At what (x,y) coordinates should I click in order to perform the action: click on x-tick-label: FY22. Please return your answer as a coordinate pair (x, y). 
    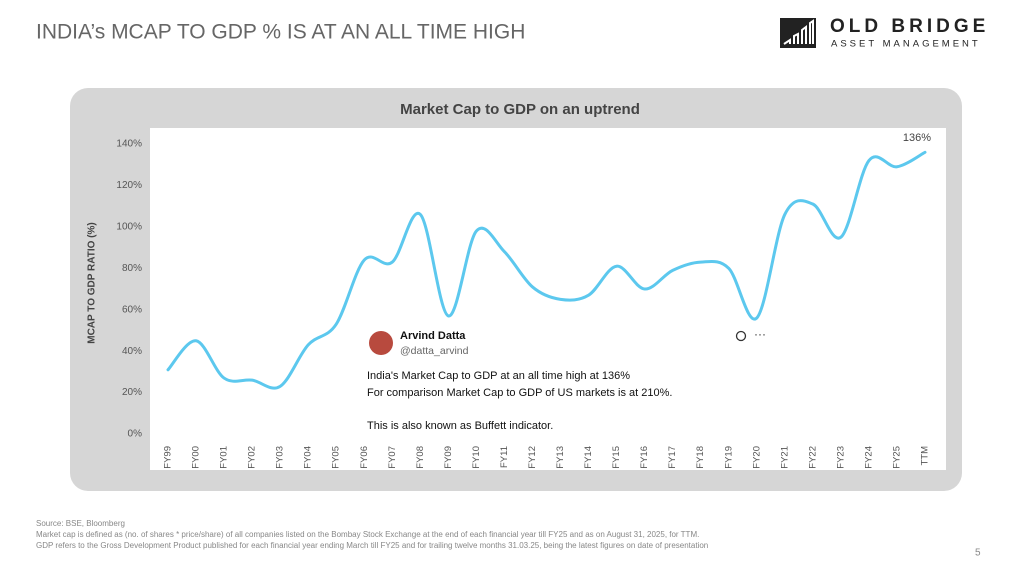
    Looking at the image, I should click on (812, 457).